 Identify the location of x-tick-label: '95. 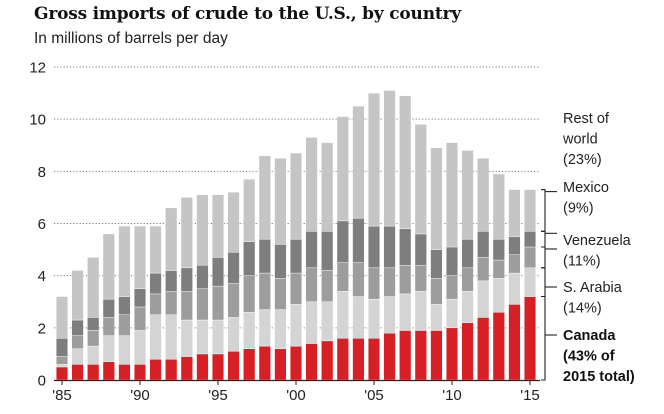
(218, 395).